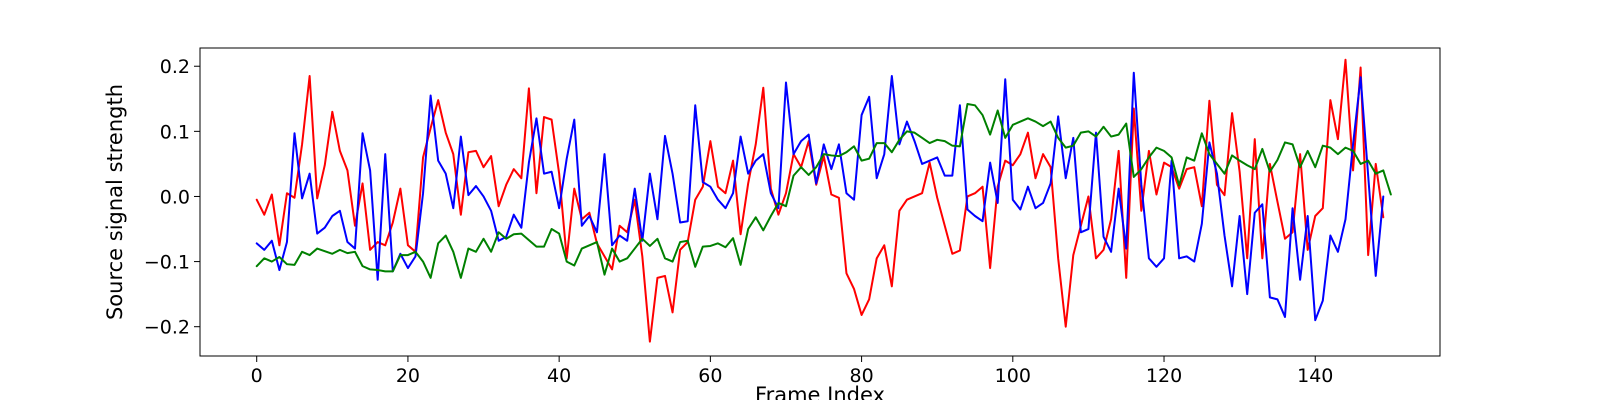 This screenshot has width=1600, height=400. I want to click on y-axis: −0.2 −0.1 0.0 0.1 0.2, so click(172, 197).